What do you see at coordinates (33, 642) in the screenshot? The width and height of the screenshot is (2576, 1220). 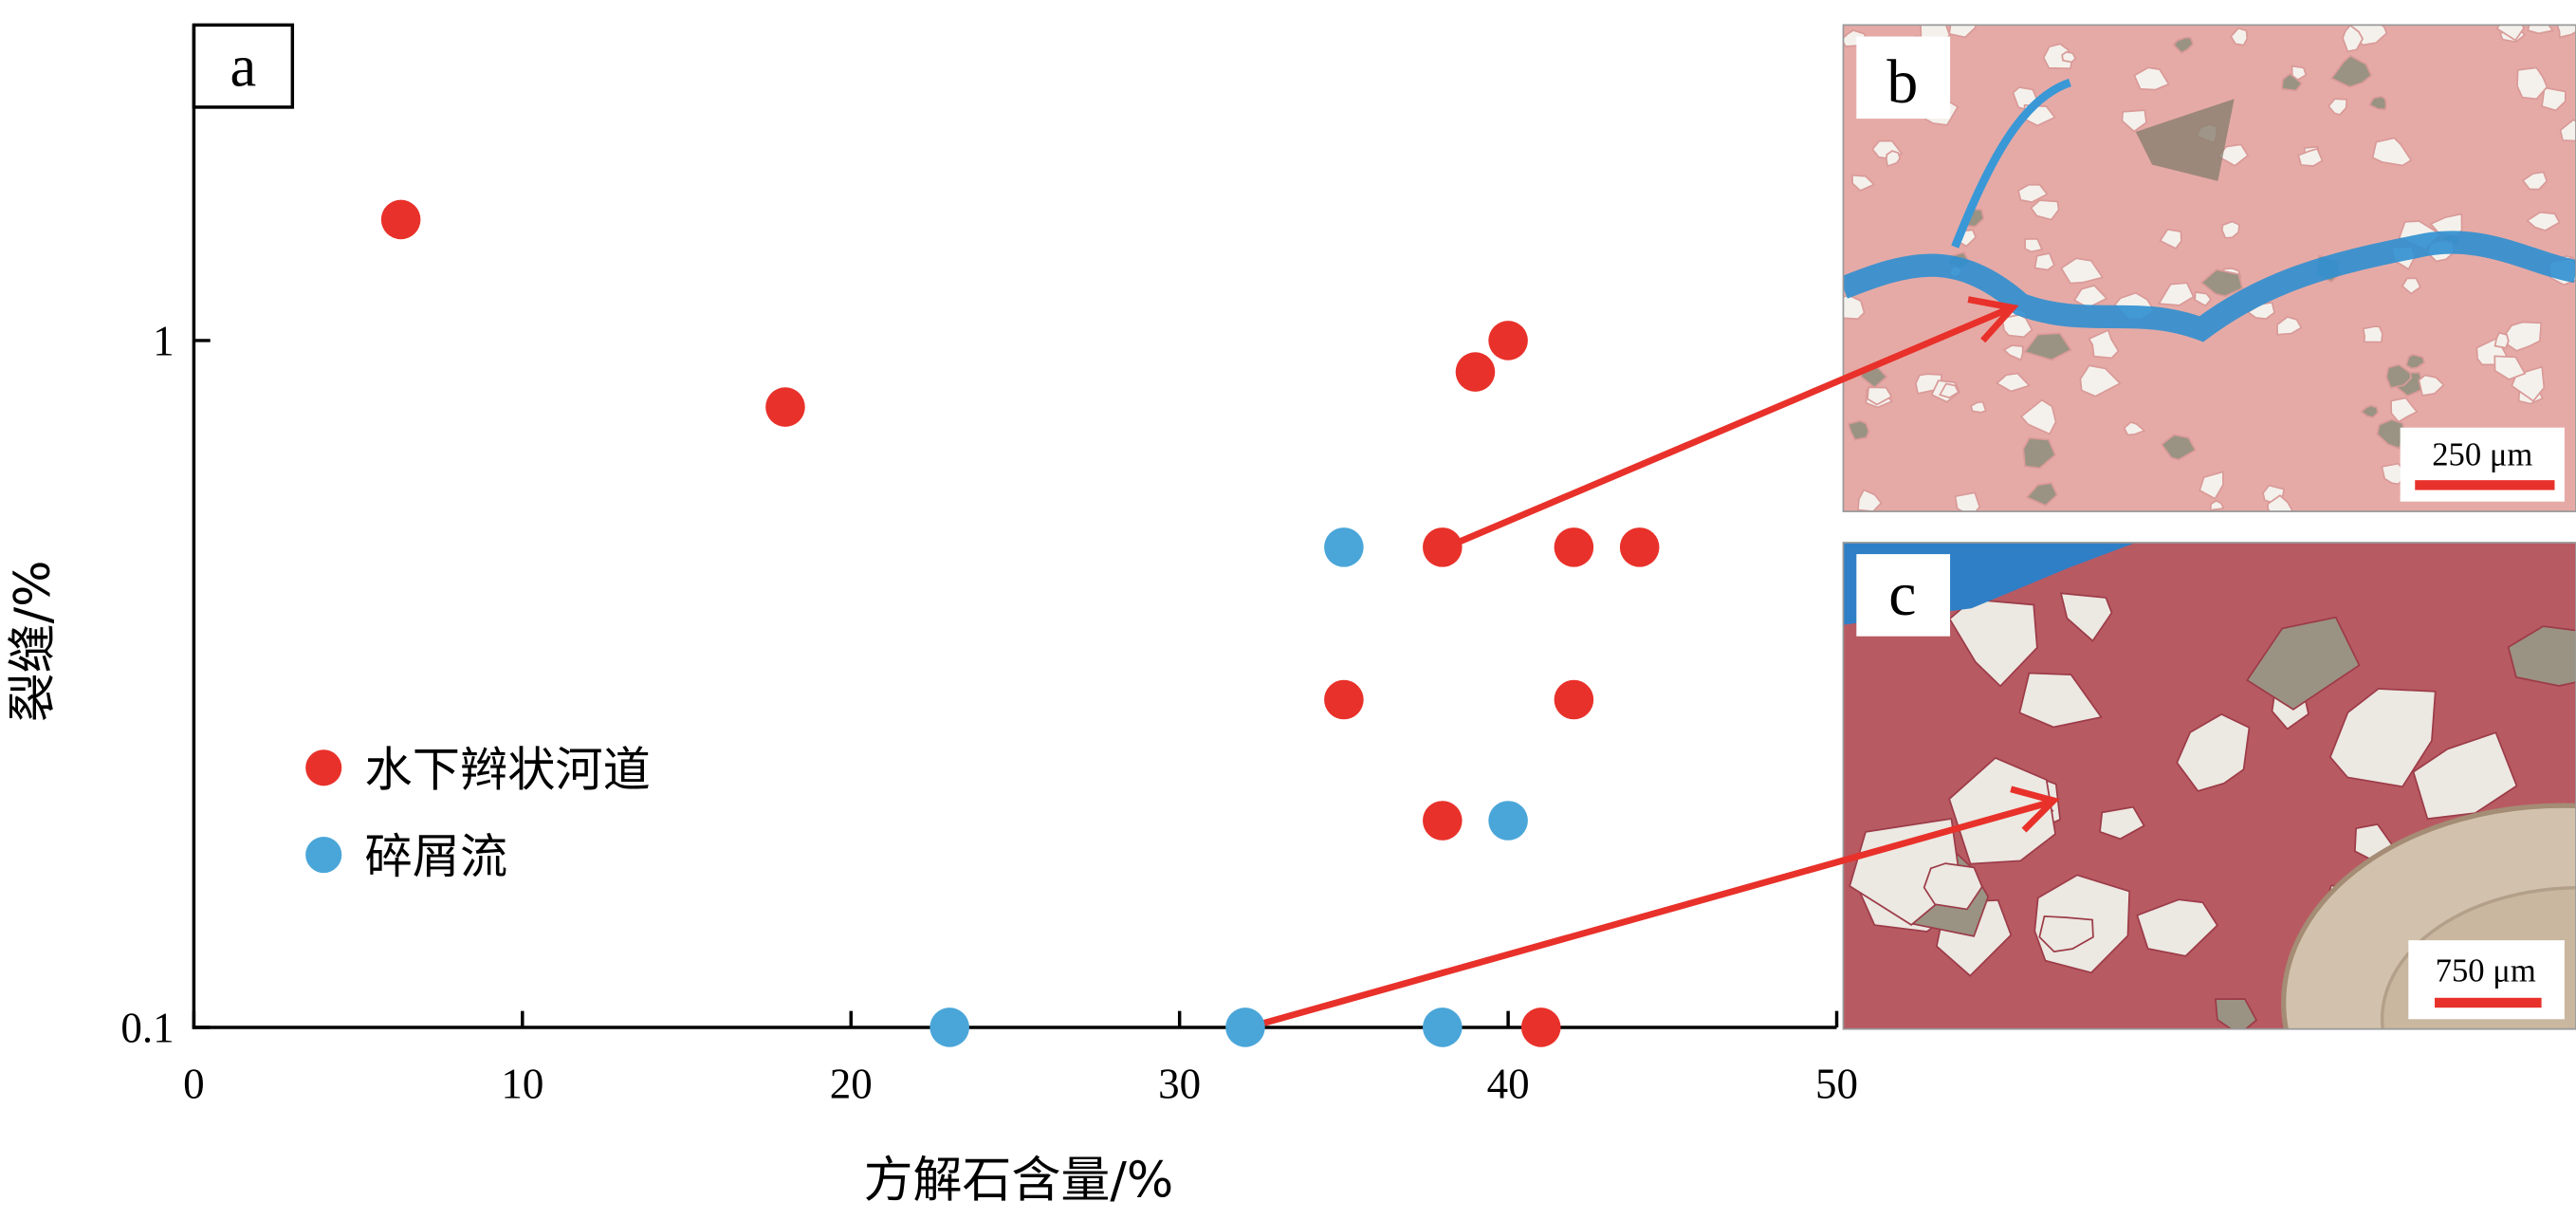 I see `y-axis-label: 裂缝/%` at bounding box center [33, 642].